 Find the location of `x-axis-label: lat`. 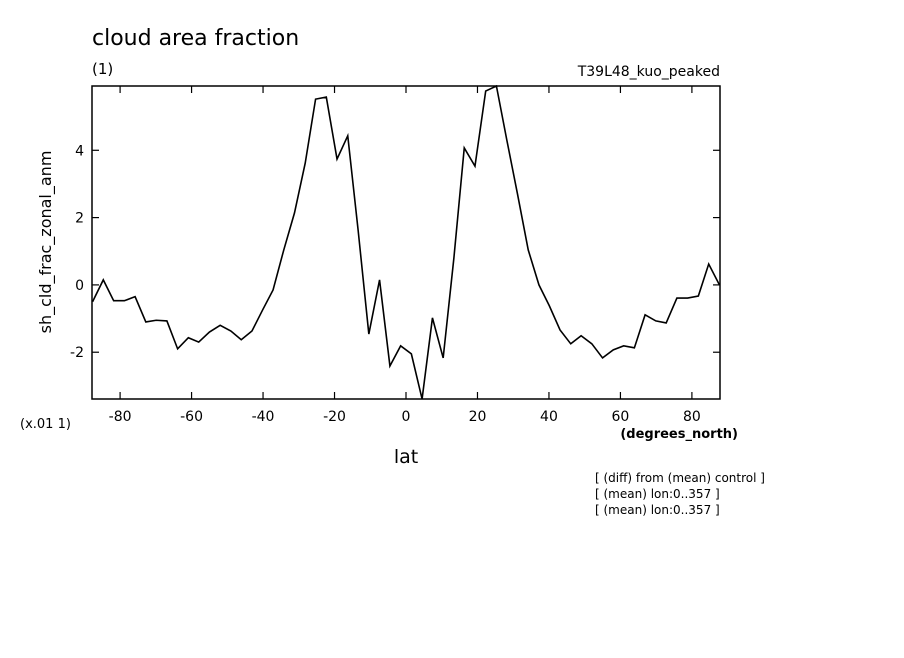

x-axis-label: lat is located at coordinates (406, 457).